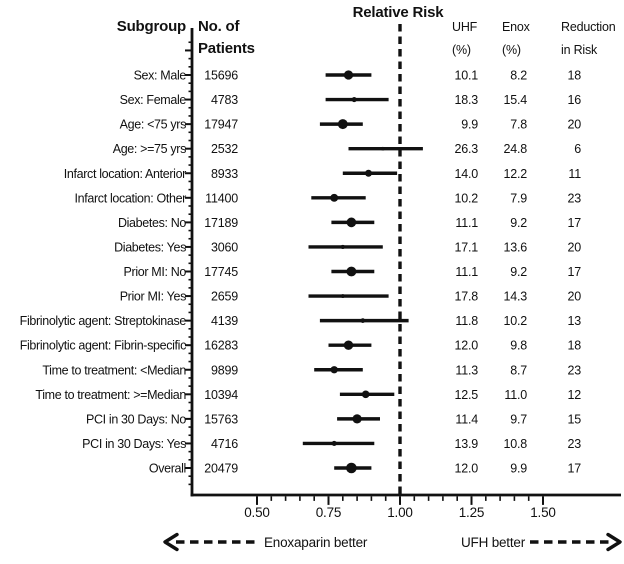  What do you see at coordinates (221, 419) in the screenshot?
I see `row-n-patients: 15763` at bounding box center [221, 419].